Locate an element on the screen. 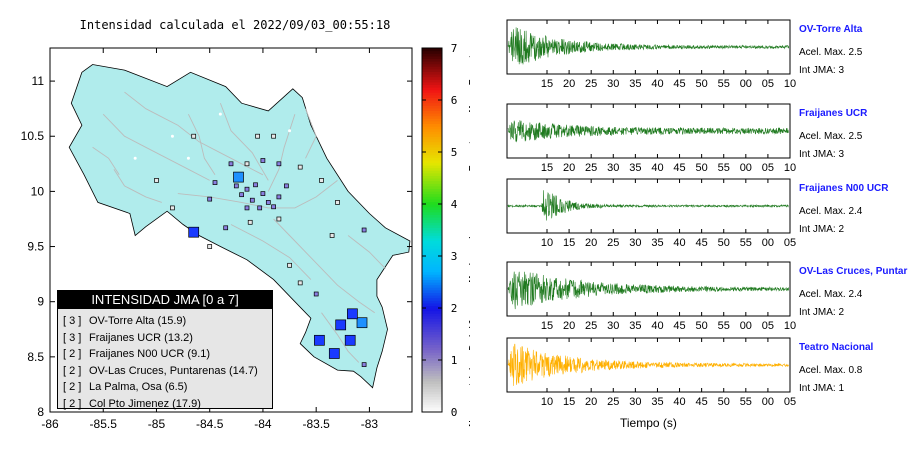 The height and width of the screenshot is (460, 910). map-y-tick-label: 8.5 is located at coordinates (35, 357).